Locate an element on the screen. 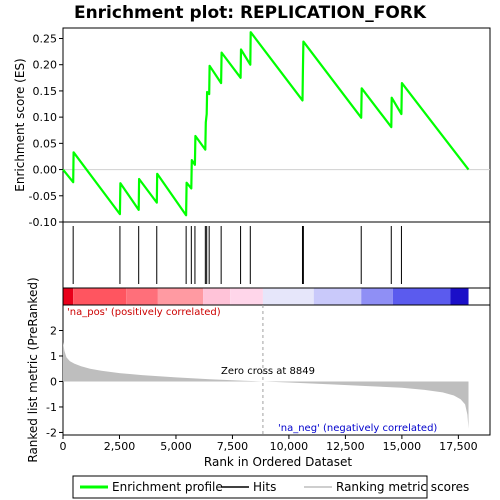  x-tick-label: 5,000 is located at coordinates (176, 446).